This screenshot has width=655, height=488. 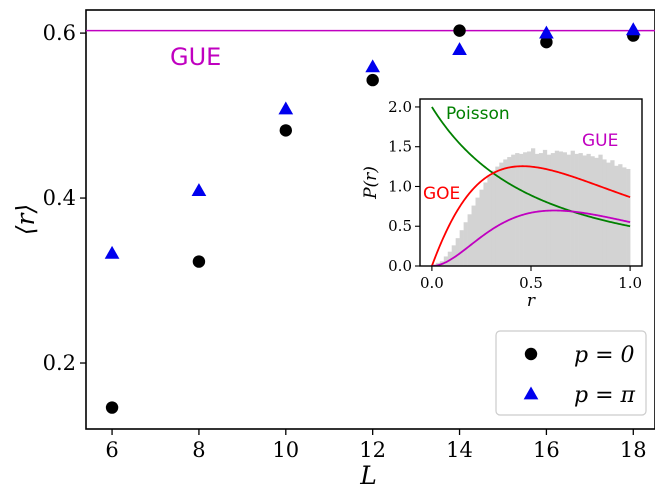 What do you see at coordinates (633, 450) in the screenshot?
I see `x-tick-label: 18` at bounding box center [633, 450].